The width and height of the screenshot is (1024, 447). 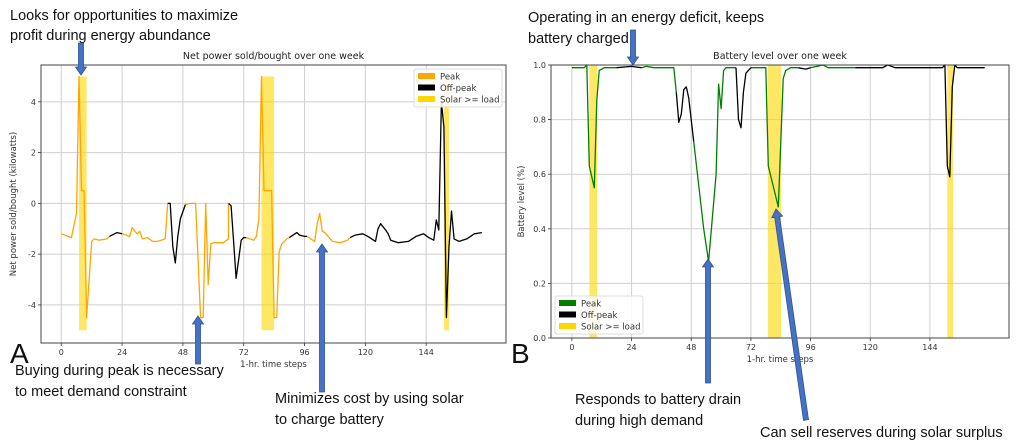 I want to click on annotation-text: Operating in an energy deficit, keeps, so click(x=646, y=18).